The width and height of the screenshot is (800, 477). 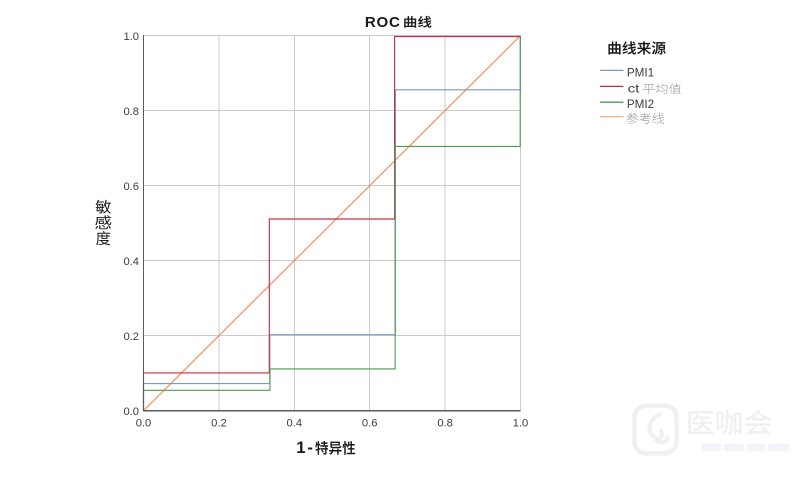 I want to click on svg-text: 1, so click(x=300, y=447).